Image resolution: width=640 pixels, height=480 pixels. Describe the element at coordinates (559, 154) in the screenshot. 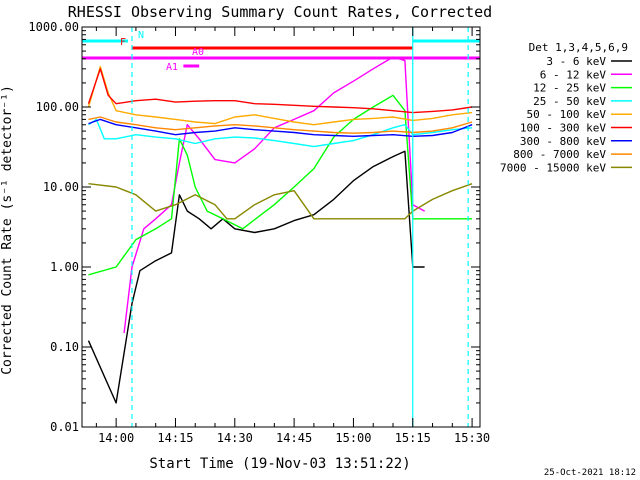

I see `legend-label-8: 800 - 7000 keV` at that location.